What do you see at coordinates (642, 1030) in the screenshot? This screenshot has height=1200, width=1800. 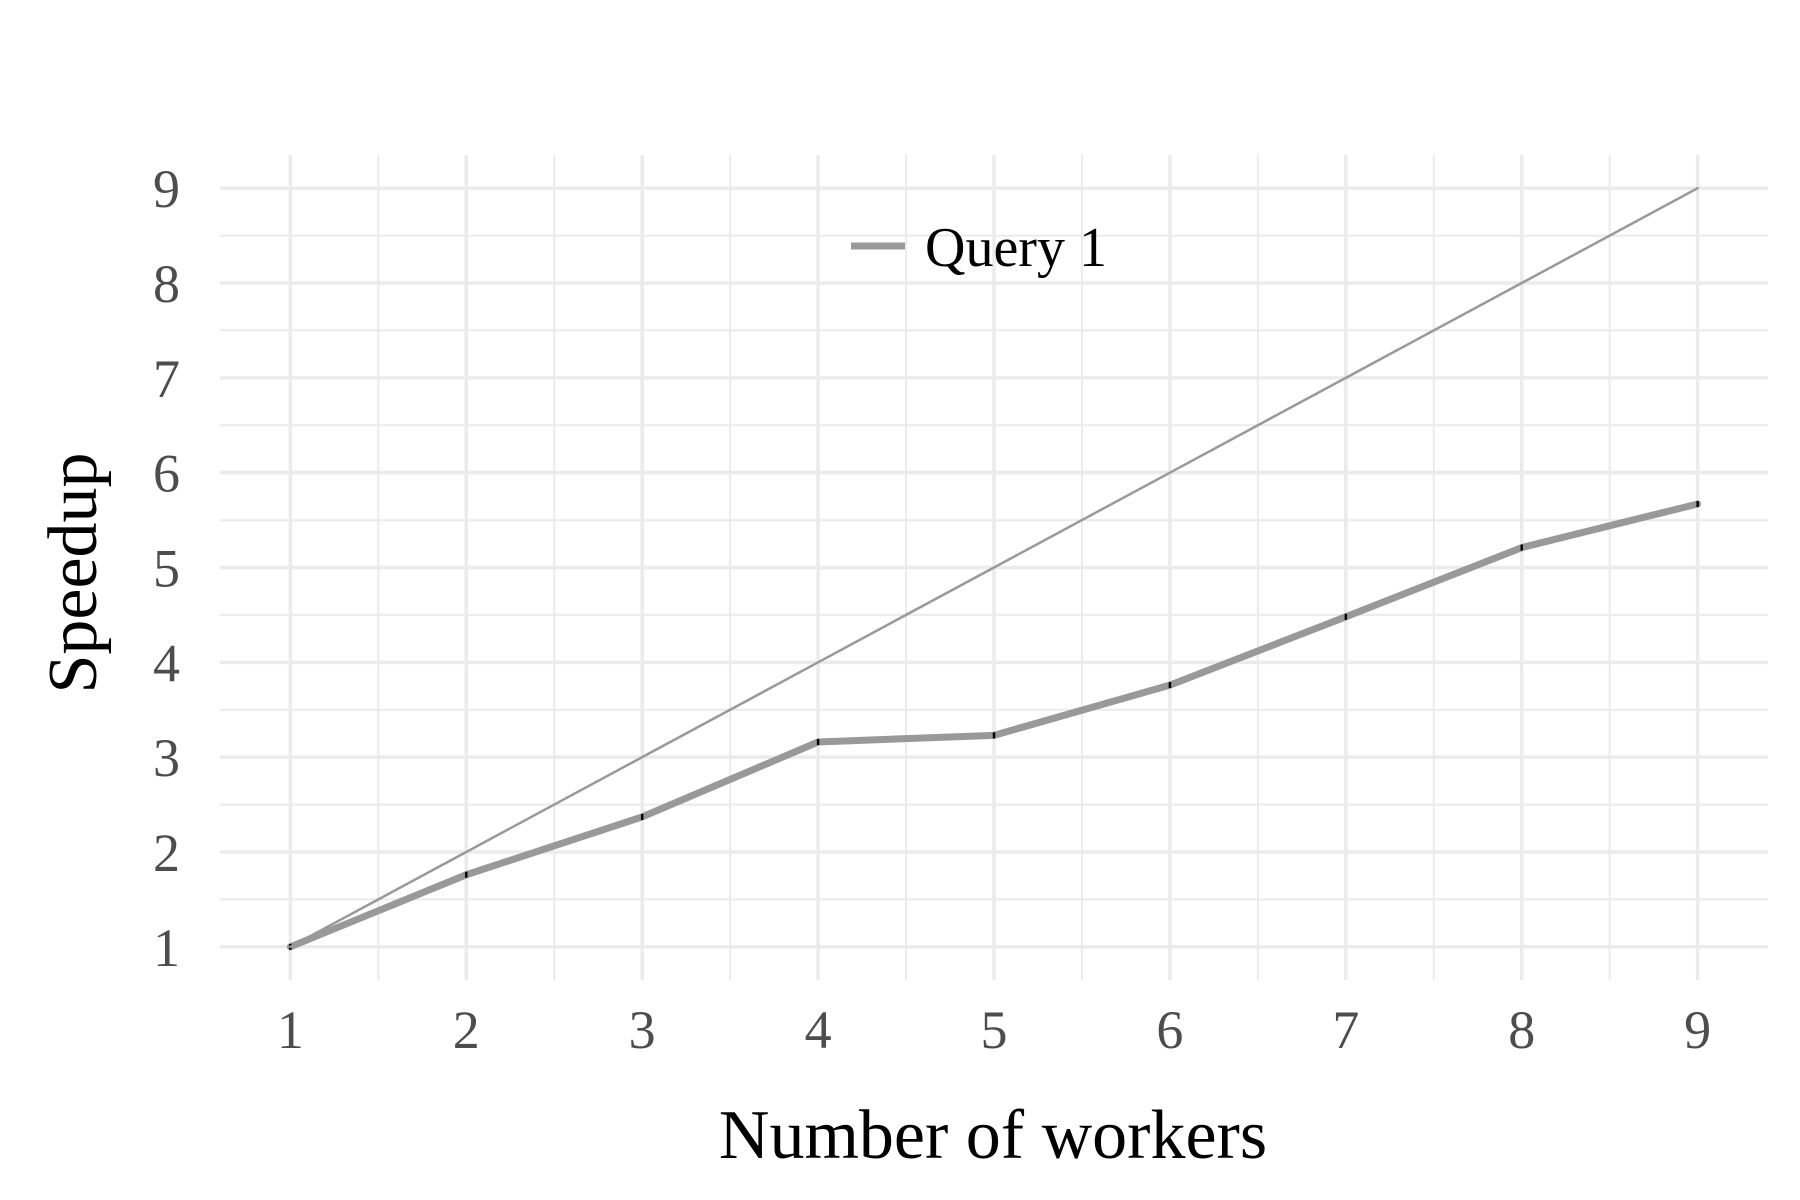 I see `x-tick-label-3: 3` at bounding box center [642, 1030].